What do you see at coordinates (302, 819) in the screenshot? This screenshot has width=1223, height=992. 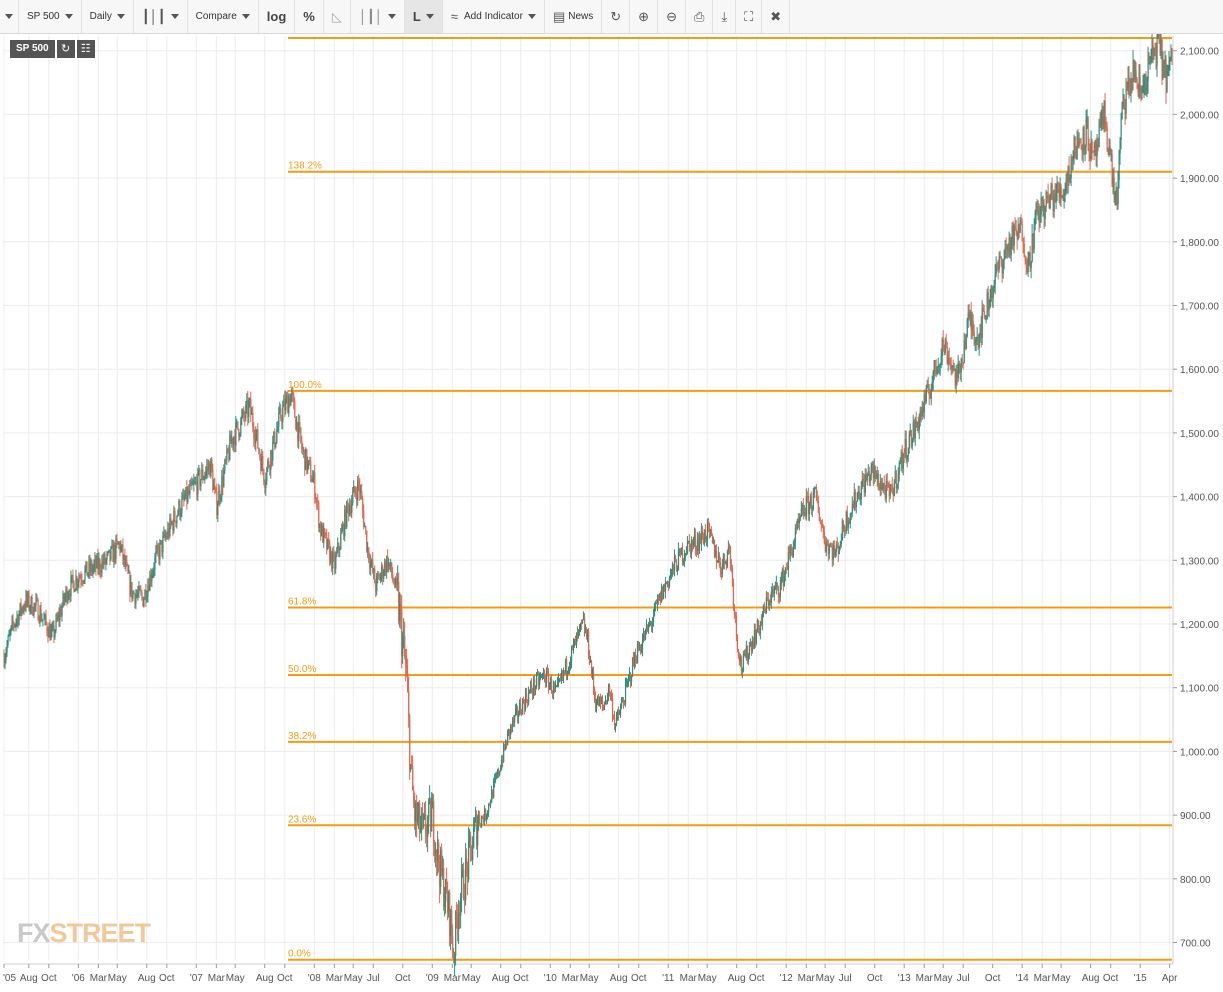 I see `fib-label: 23.6%` at bounding box center [302, 819].